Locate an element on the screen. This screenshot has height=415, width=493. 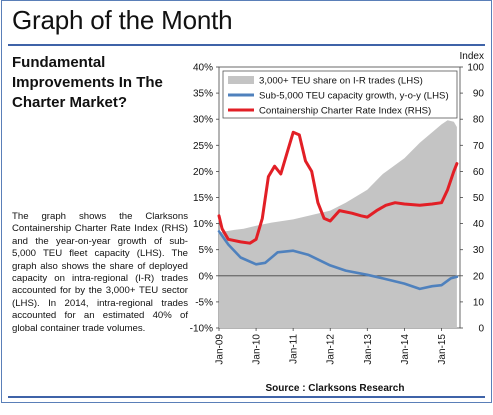
x-tick-label: Jan-11 is located at coordinates (294, 349).